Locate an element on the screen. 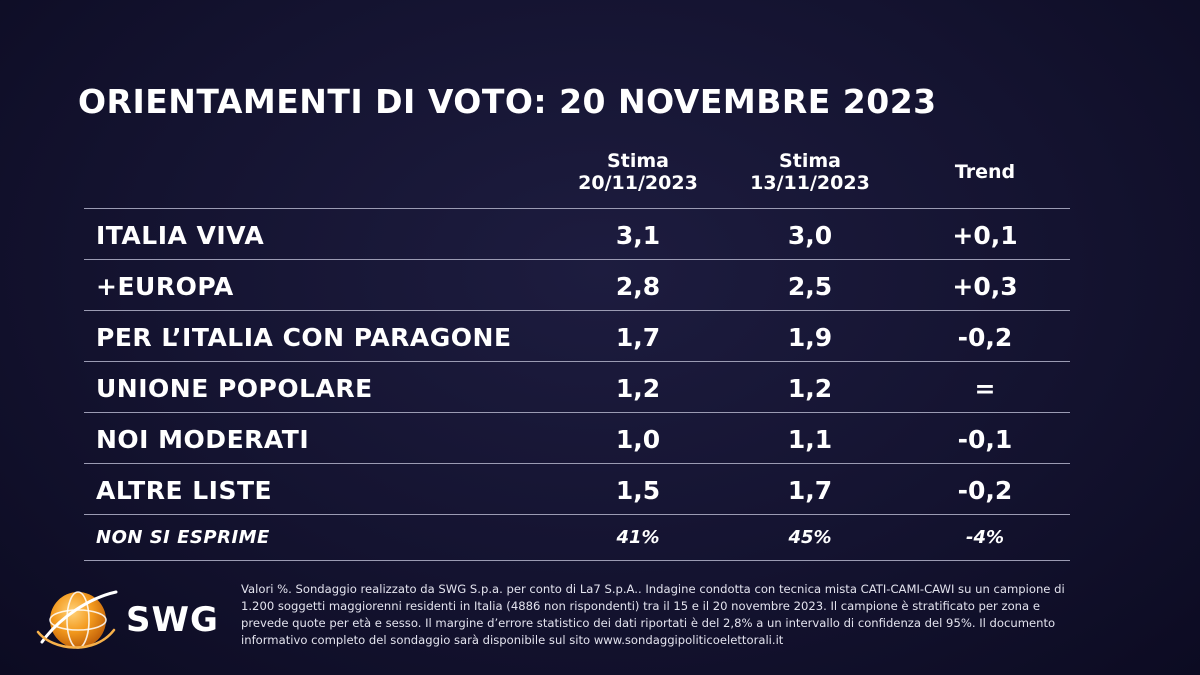 The width and height of the screenshot is (1200, 675). column-header-estimate-current: Stima 20/11/2023 is located at coordinates (638, 172).